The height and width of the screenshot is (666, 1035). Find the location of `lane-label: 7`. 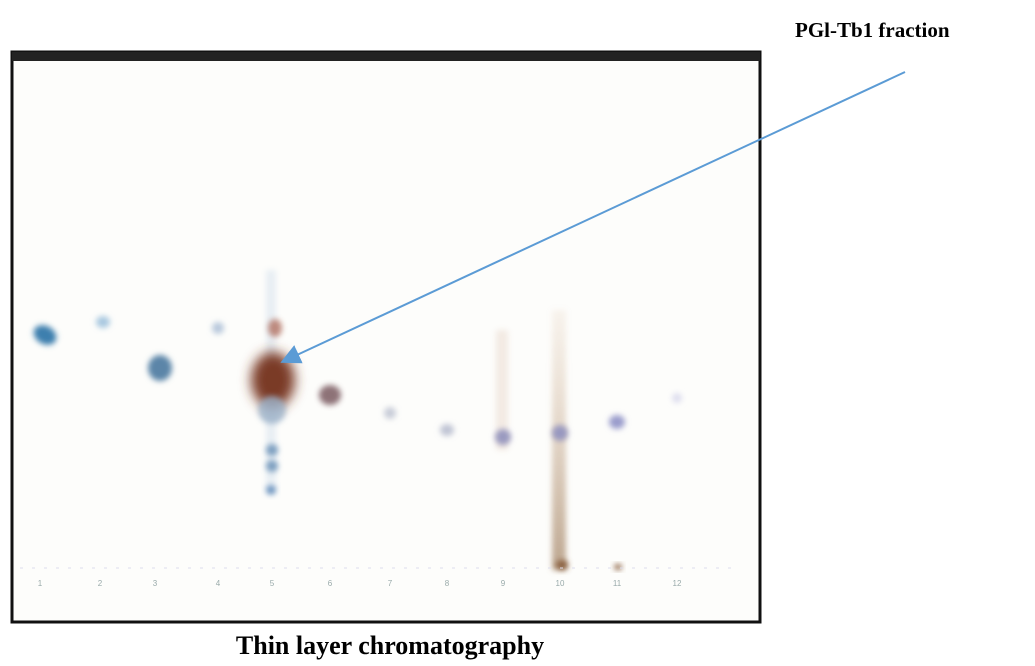

lane-label: 7 is located at coordinates (390, 583).